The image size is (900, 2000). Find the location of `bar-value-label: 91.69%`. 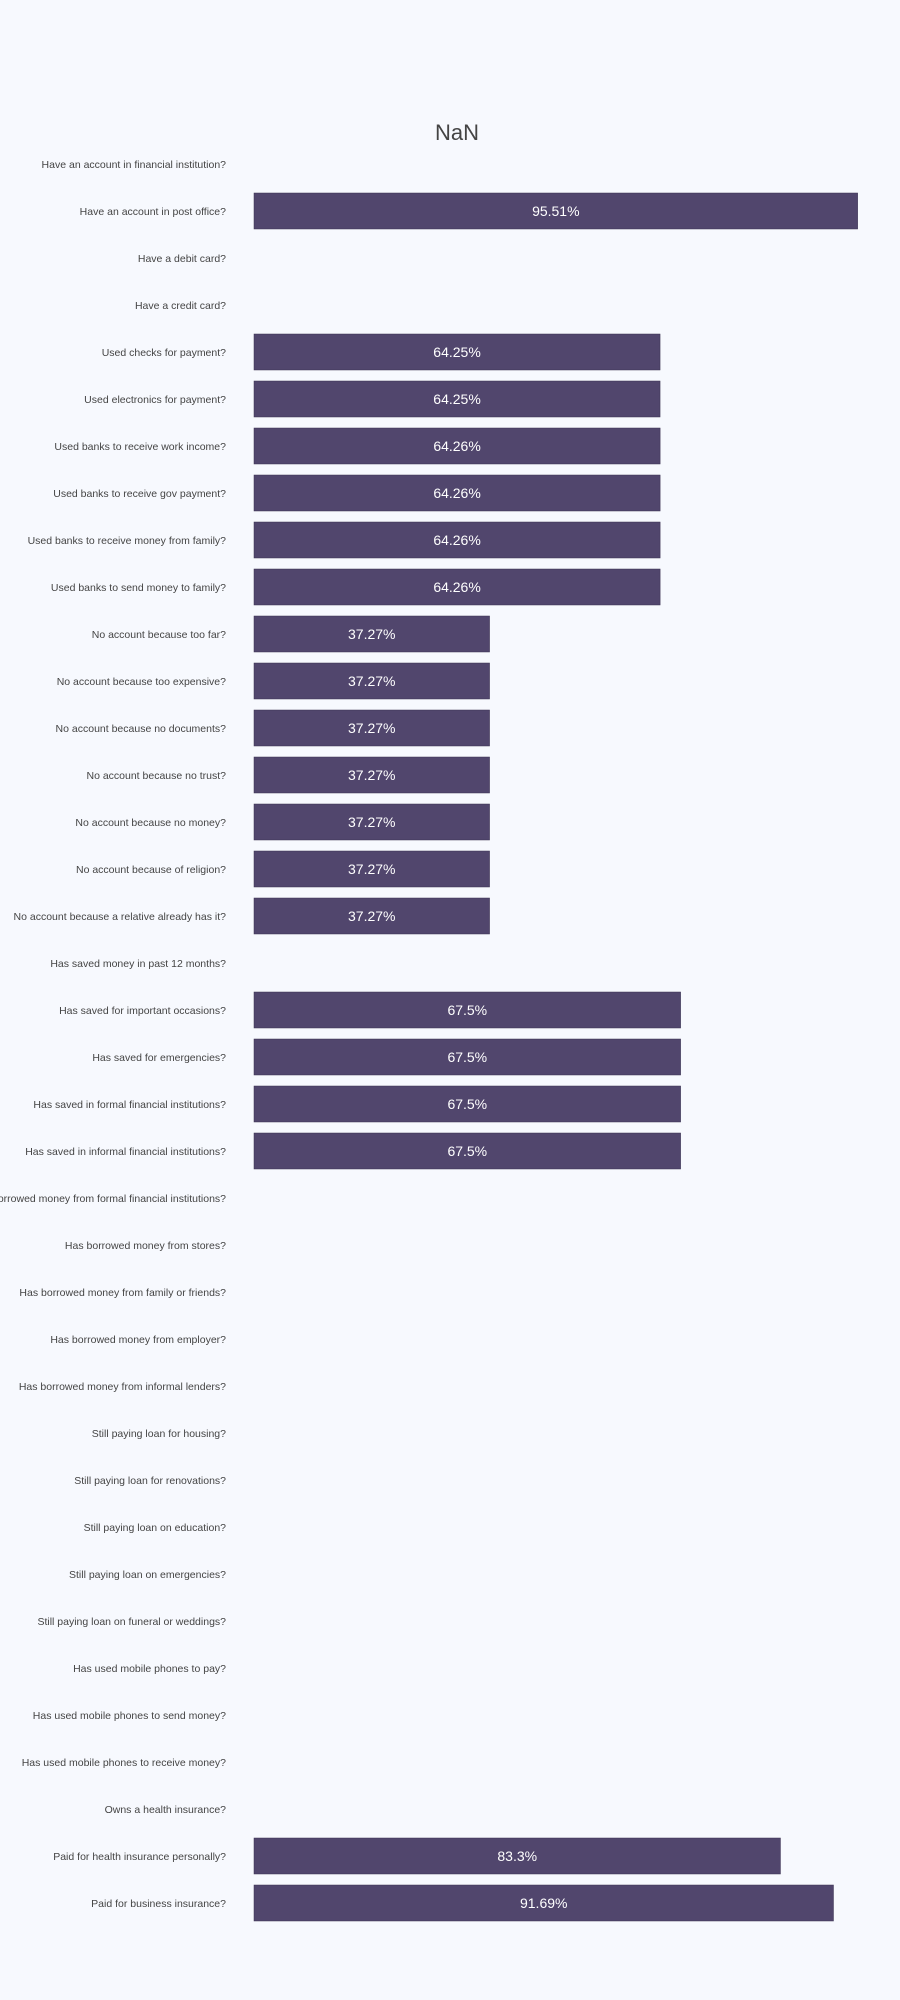

bar-value-label: 91.69% is located at coordinates (543, 1903).